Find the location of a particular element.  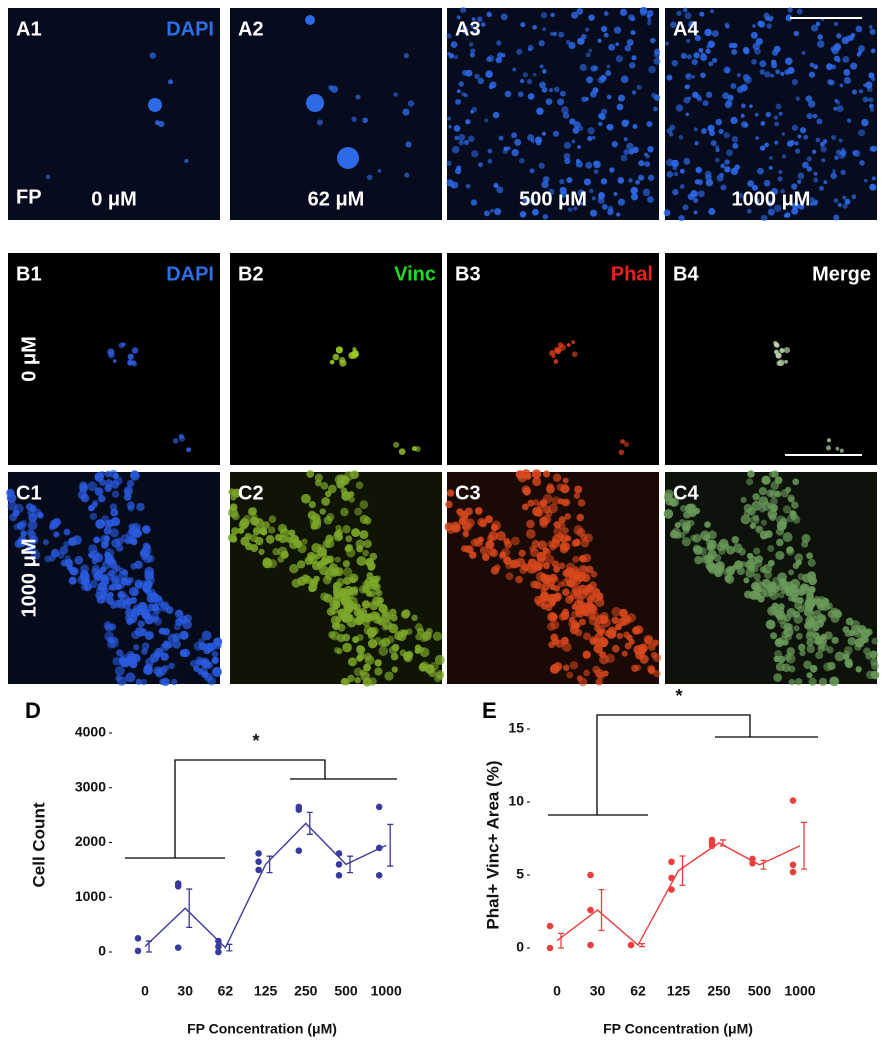

panel-letter: E is located at coordinates (489, 710).